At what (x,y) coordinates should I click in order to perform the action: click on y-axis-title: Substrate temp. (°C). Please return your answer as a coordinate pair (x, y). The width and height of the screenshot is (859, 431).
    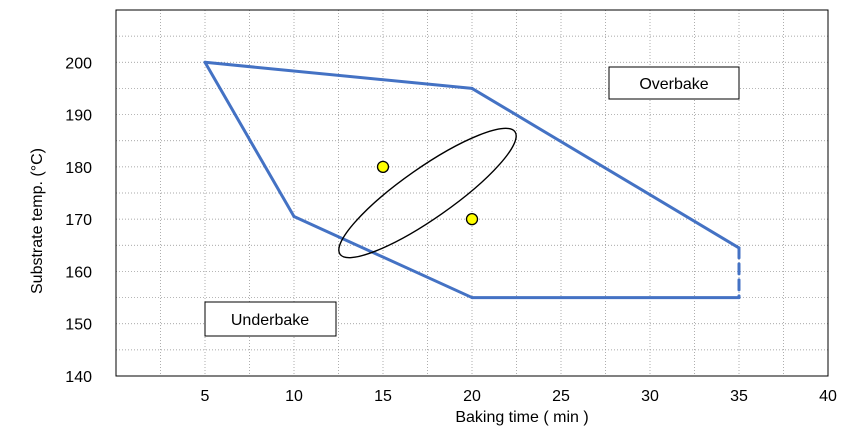
    Looking at the image, I should click on (37, 221).